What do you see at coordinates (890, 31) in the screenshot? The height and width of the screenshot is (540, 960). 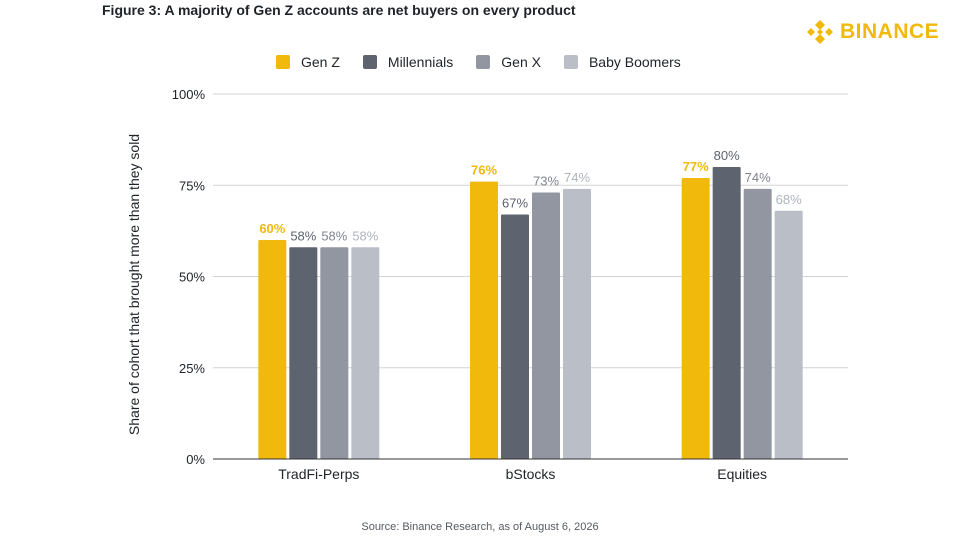 I see `binance-logo-text: BINANCE` at bounding box center [890, 31].